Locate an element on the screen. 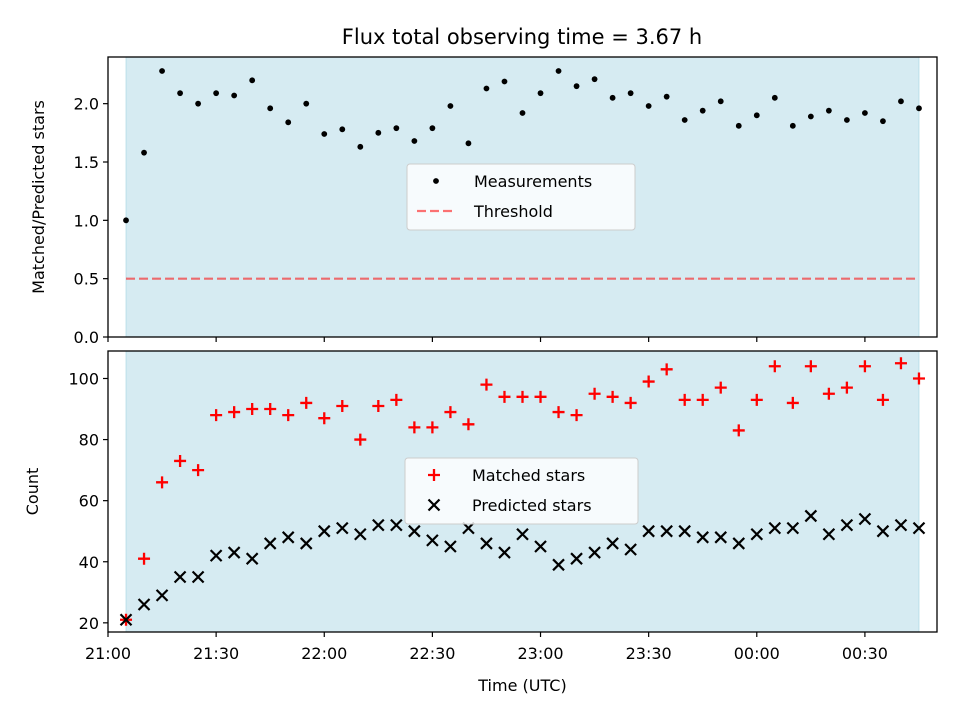 This screenshot has height=720, width=960. x-tick-label: 22:00 is located at coordinates (324, 653).